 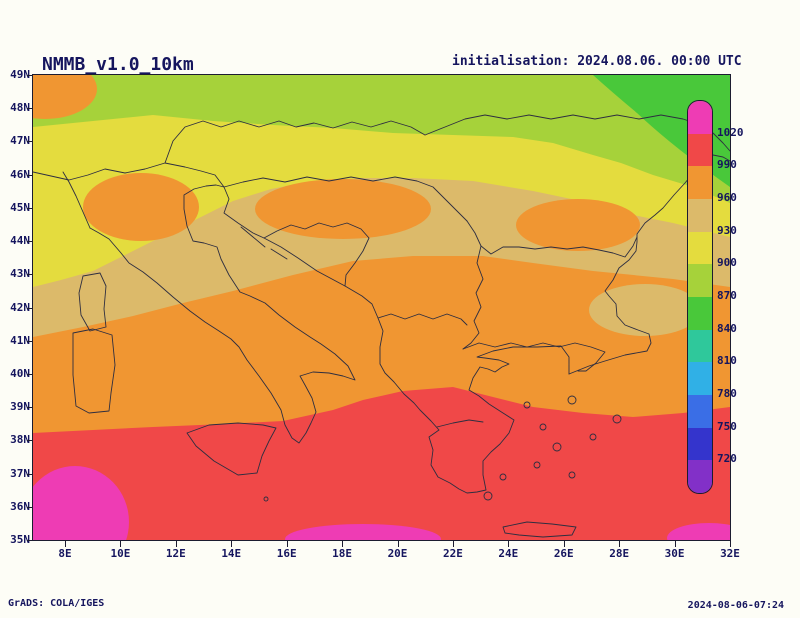 I want to click on colorbar-tick-label: 750, so click(x=727, y=426).